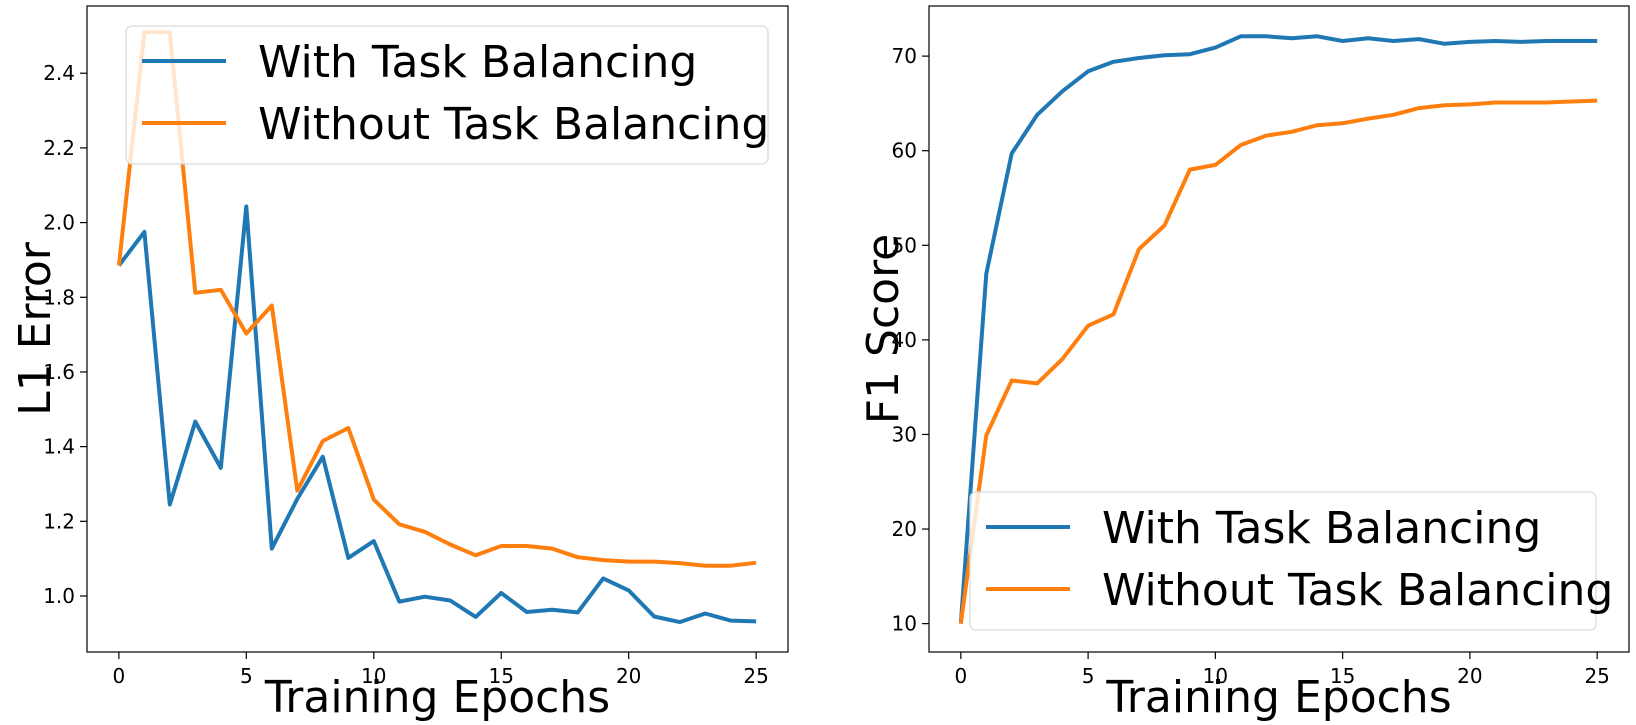 Image resolution: width=1636 pixels, height=725 pixels. I want to click on y-tick-label: 40, so click(904, 340).